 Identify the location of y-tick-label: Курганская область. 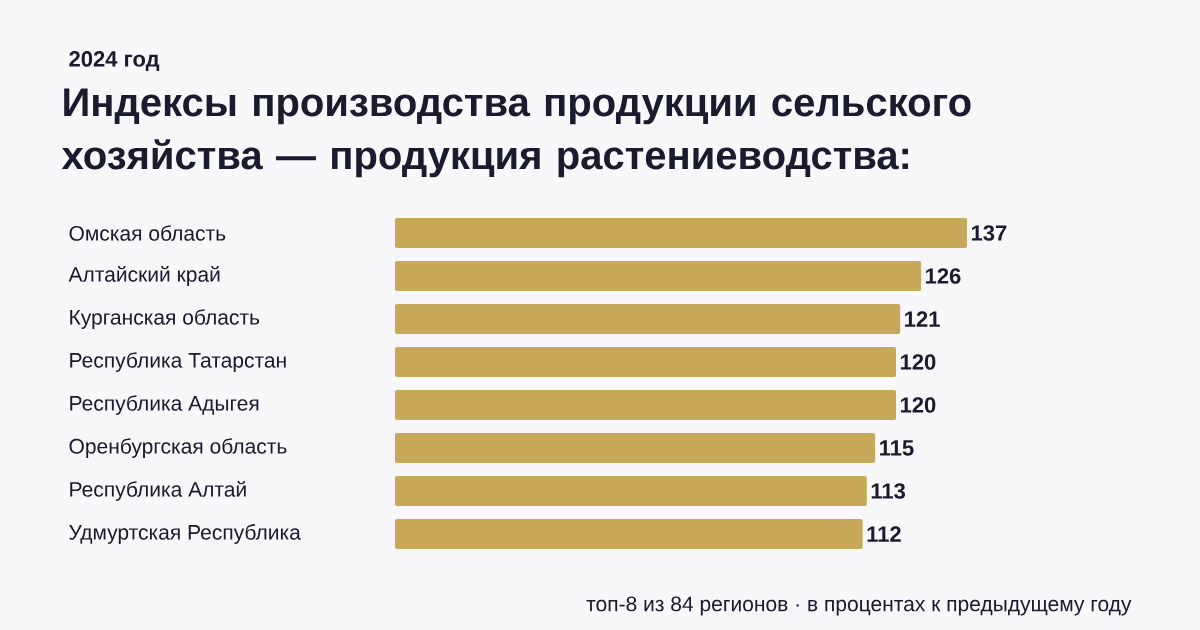
(165, 319).